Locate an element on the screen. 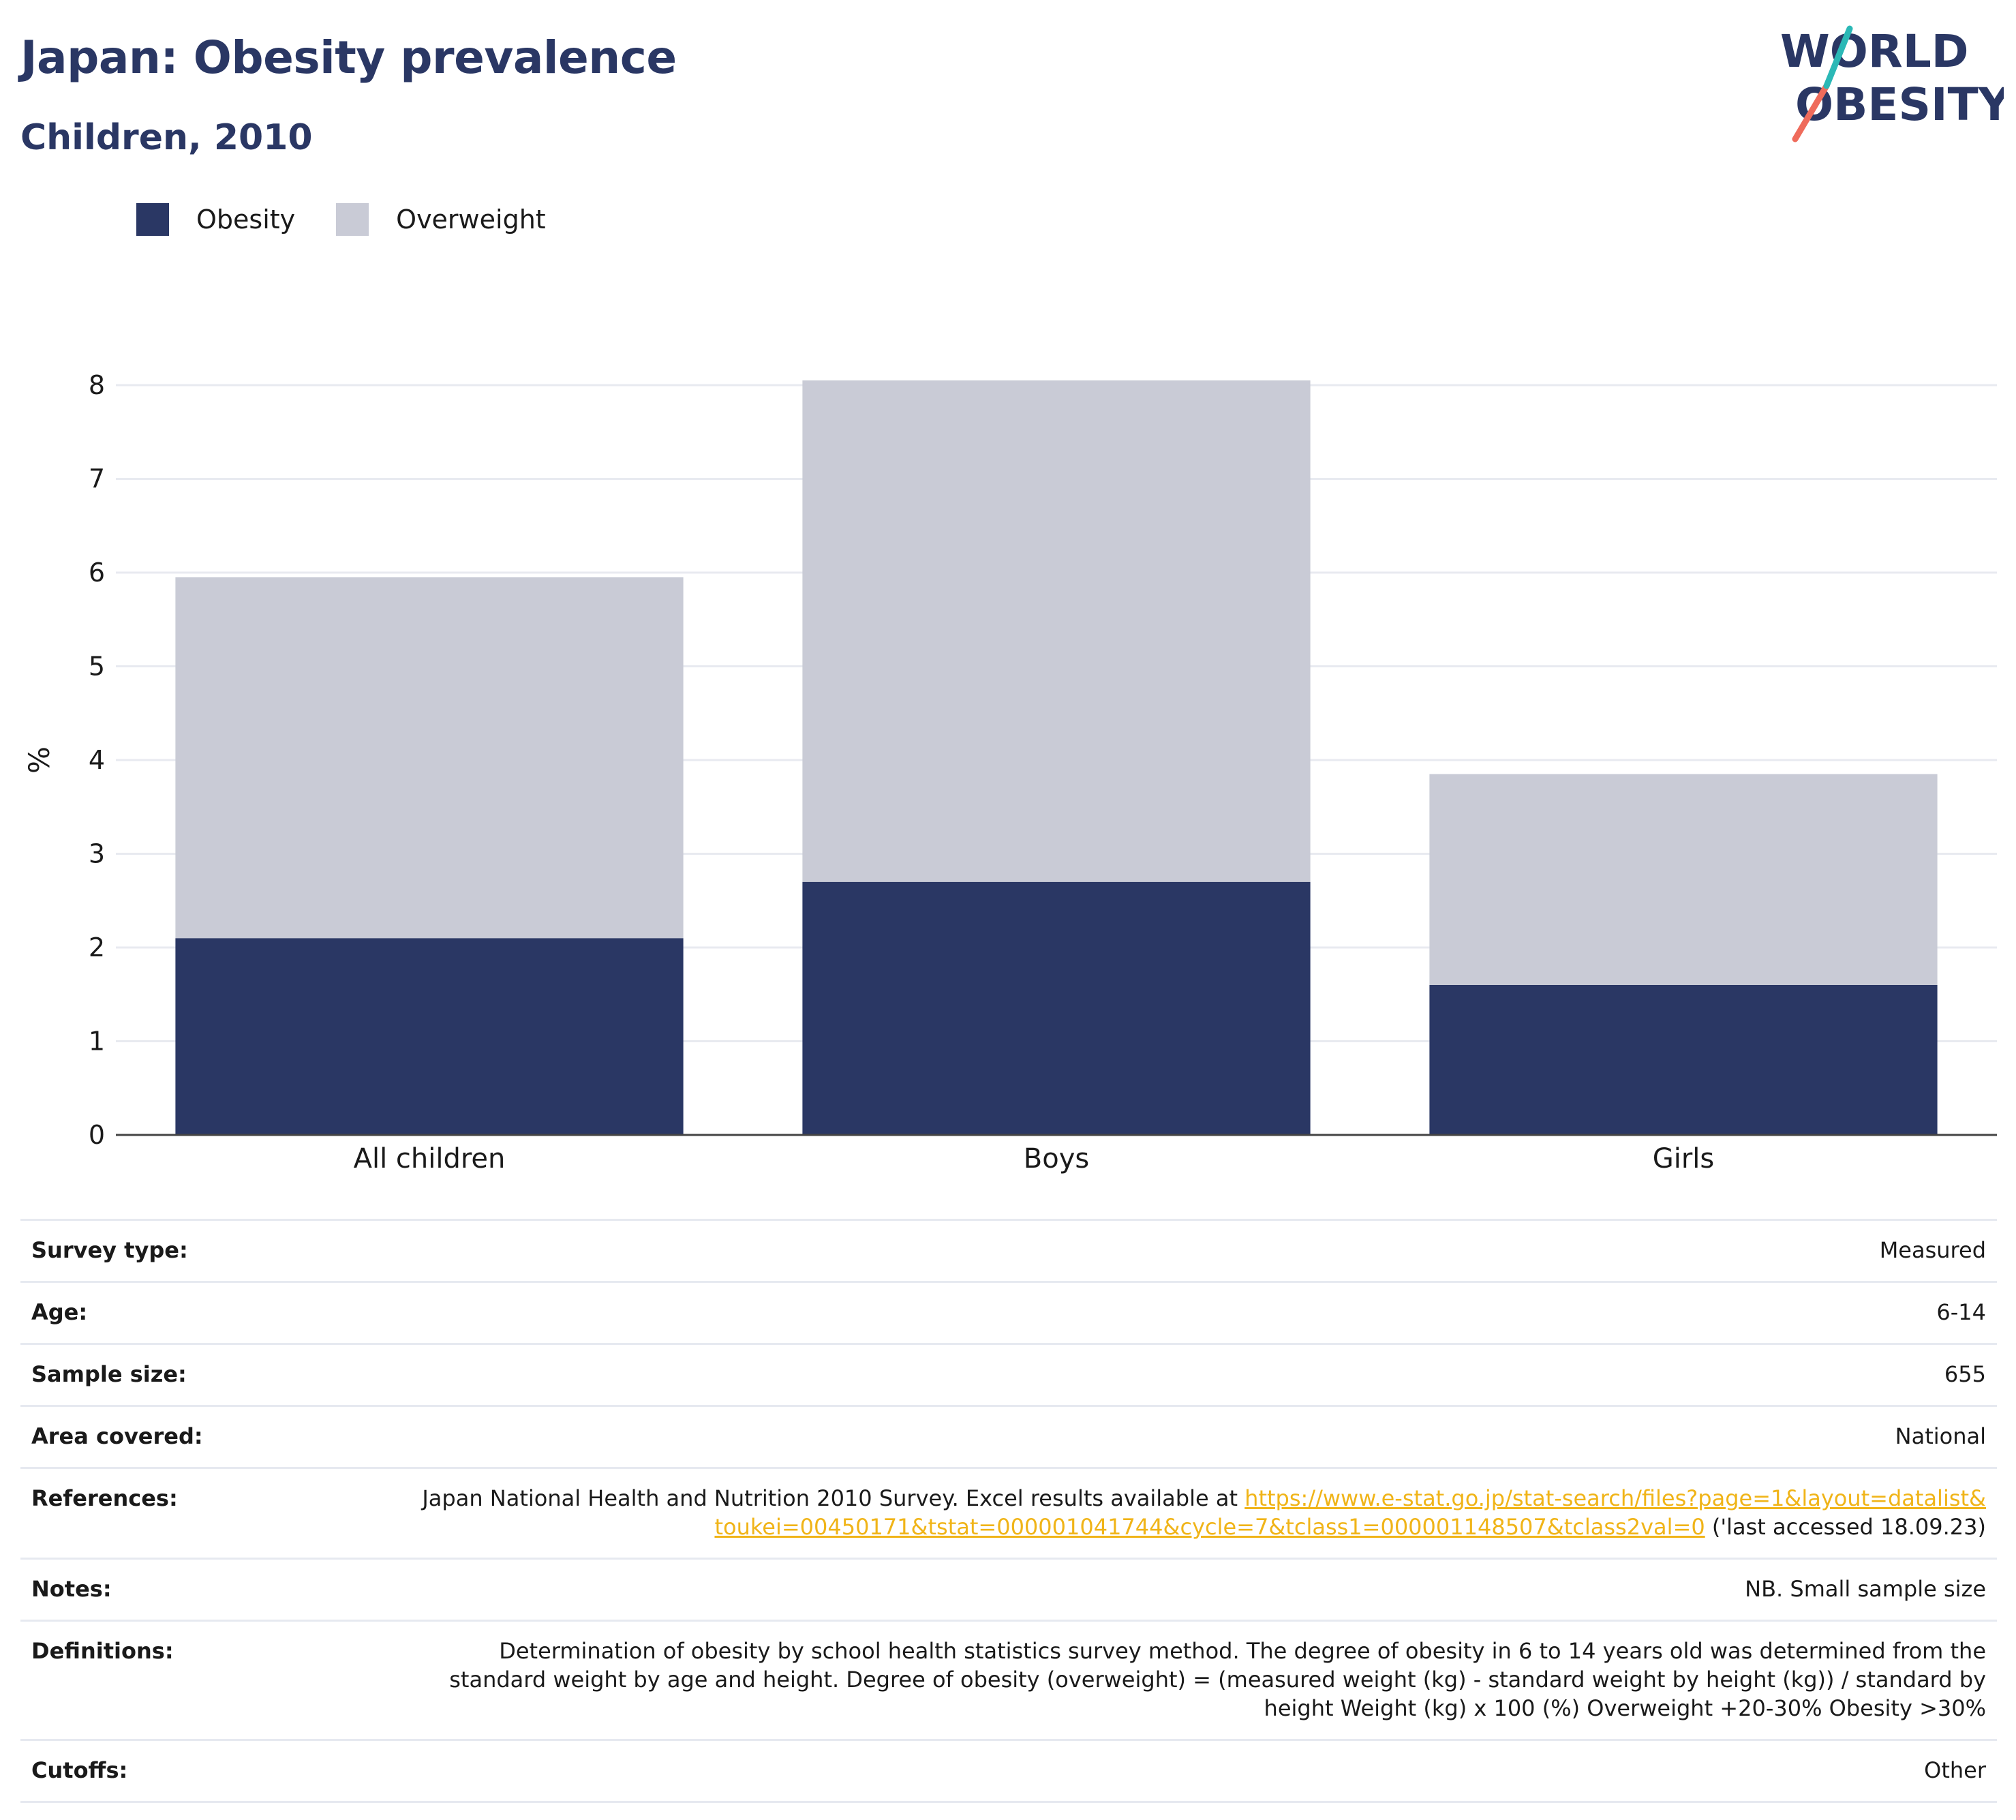 The image size is (2016, 1820). legend-label-overweight: Overweight is located at coordinates (471, 219).